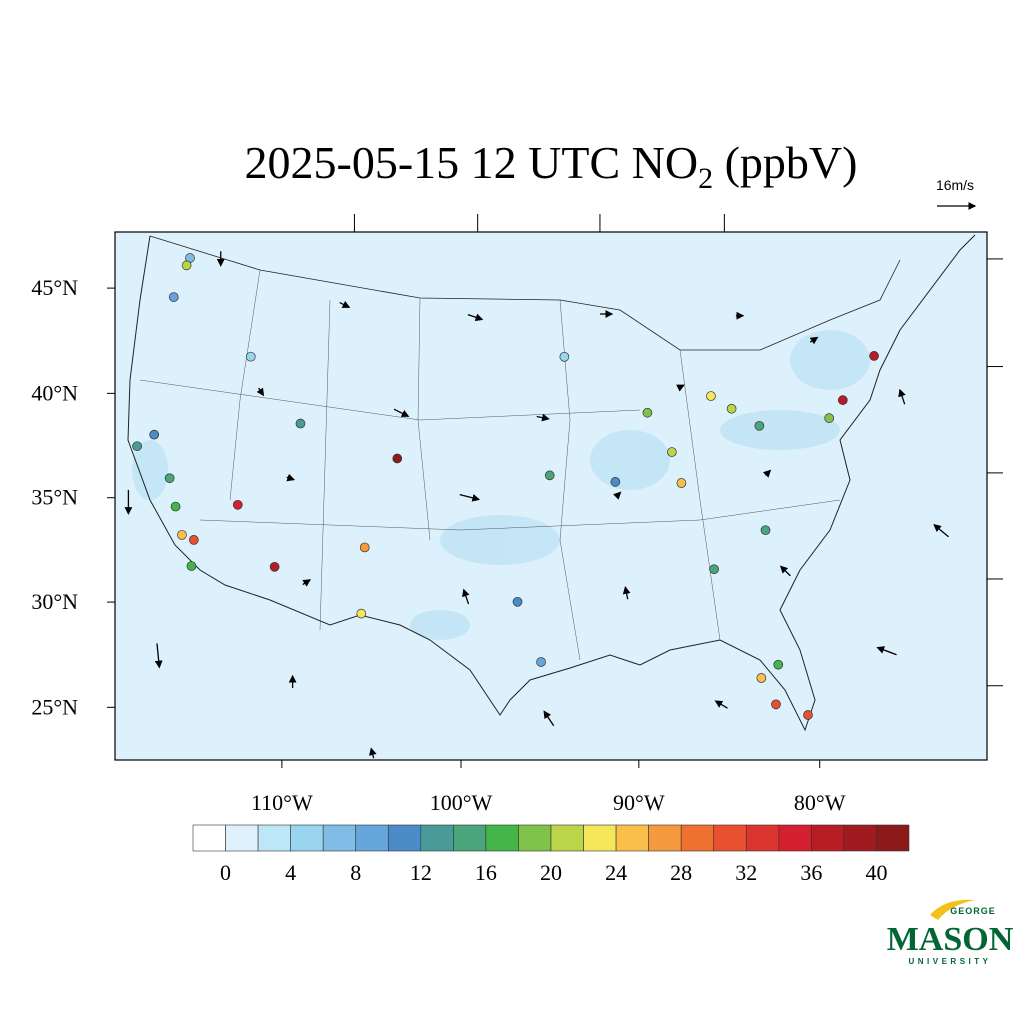  I want to click on lat-tick-label: 45°N, so click(54, 287).